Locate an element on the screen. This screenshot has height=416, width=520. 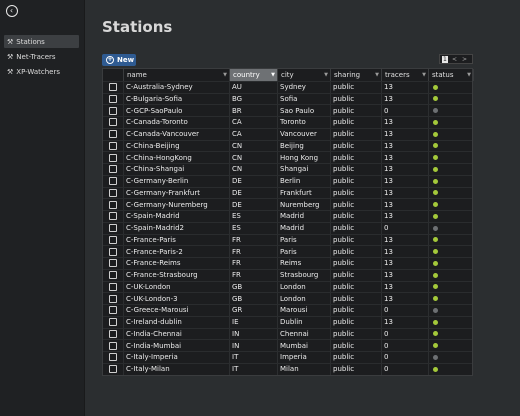
table-row: C-Germany-Frankfurt DE Frankfurt public 13 is located at coordinates (288, 192).